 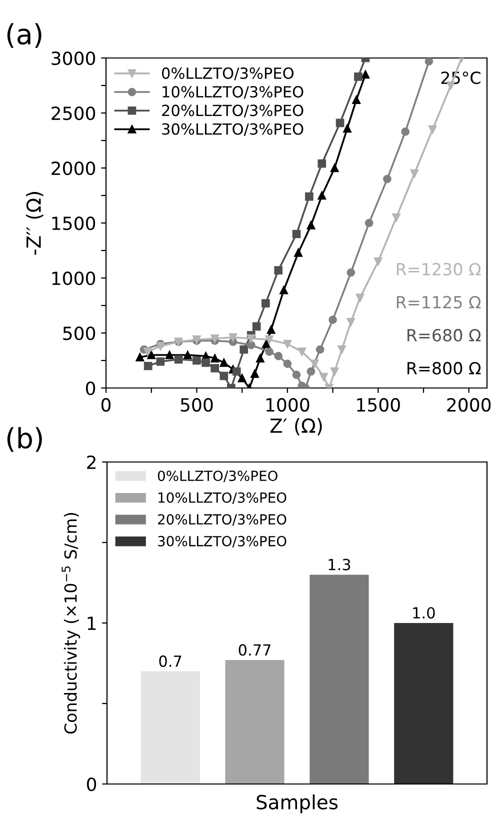 I want to click on x-tick-label: 0, so click(x=106, y=405).